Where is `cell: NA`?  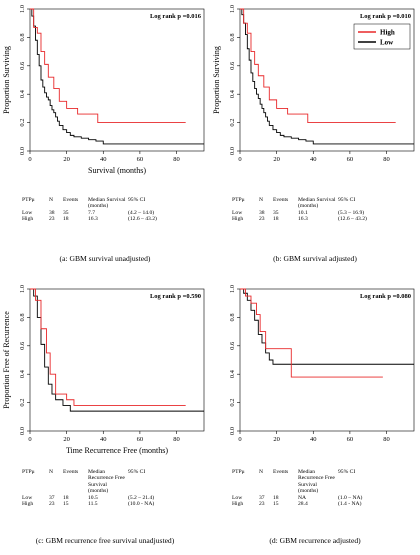 cell: NA is located at coordinates (302, 497).